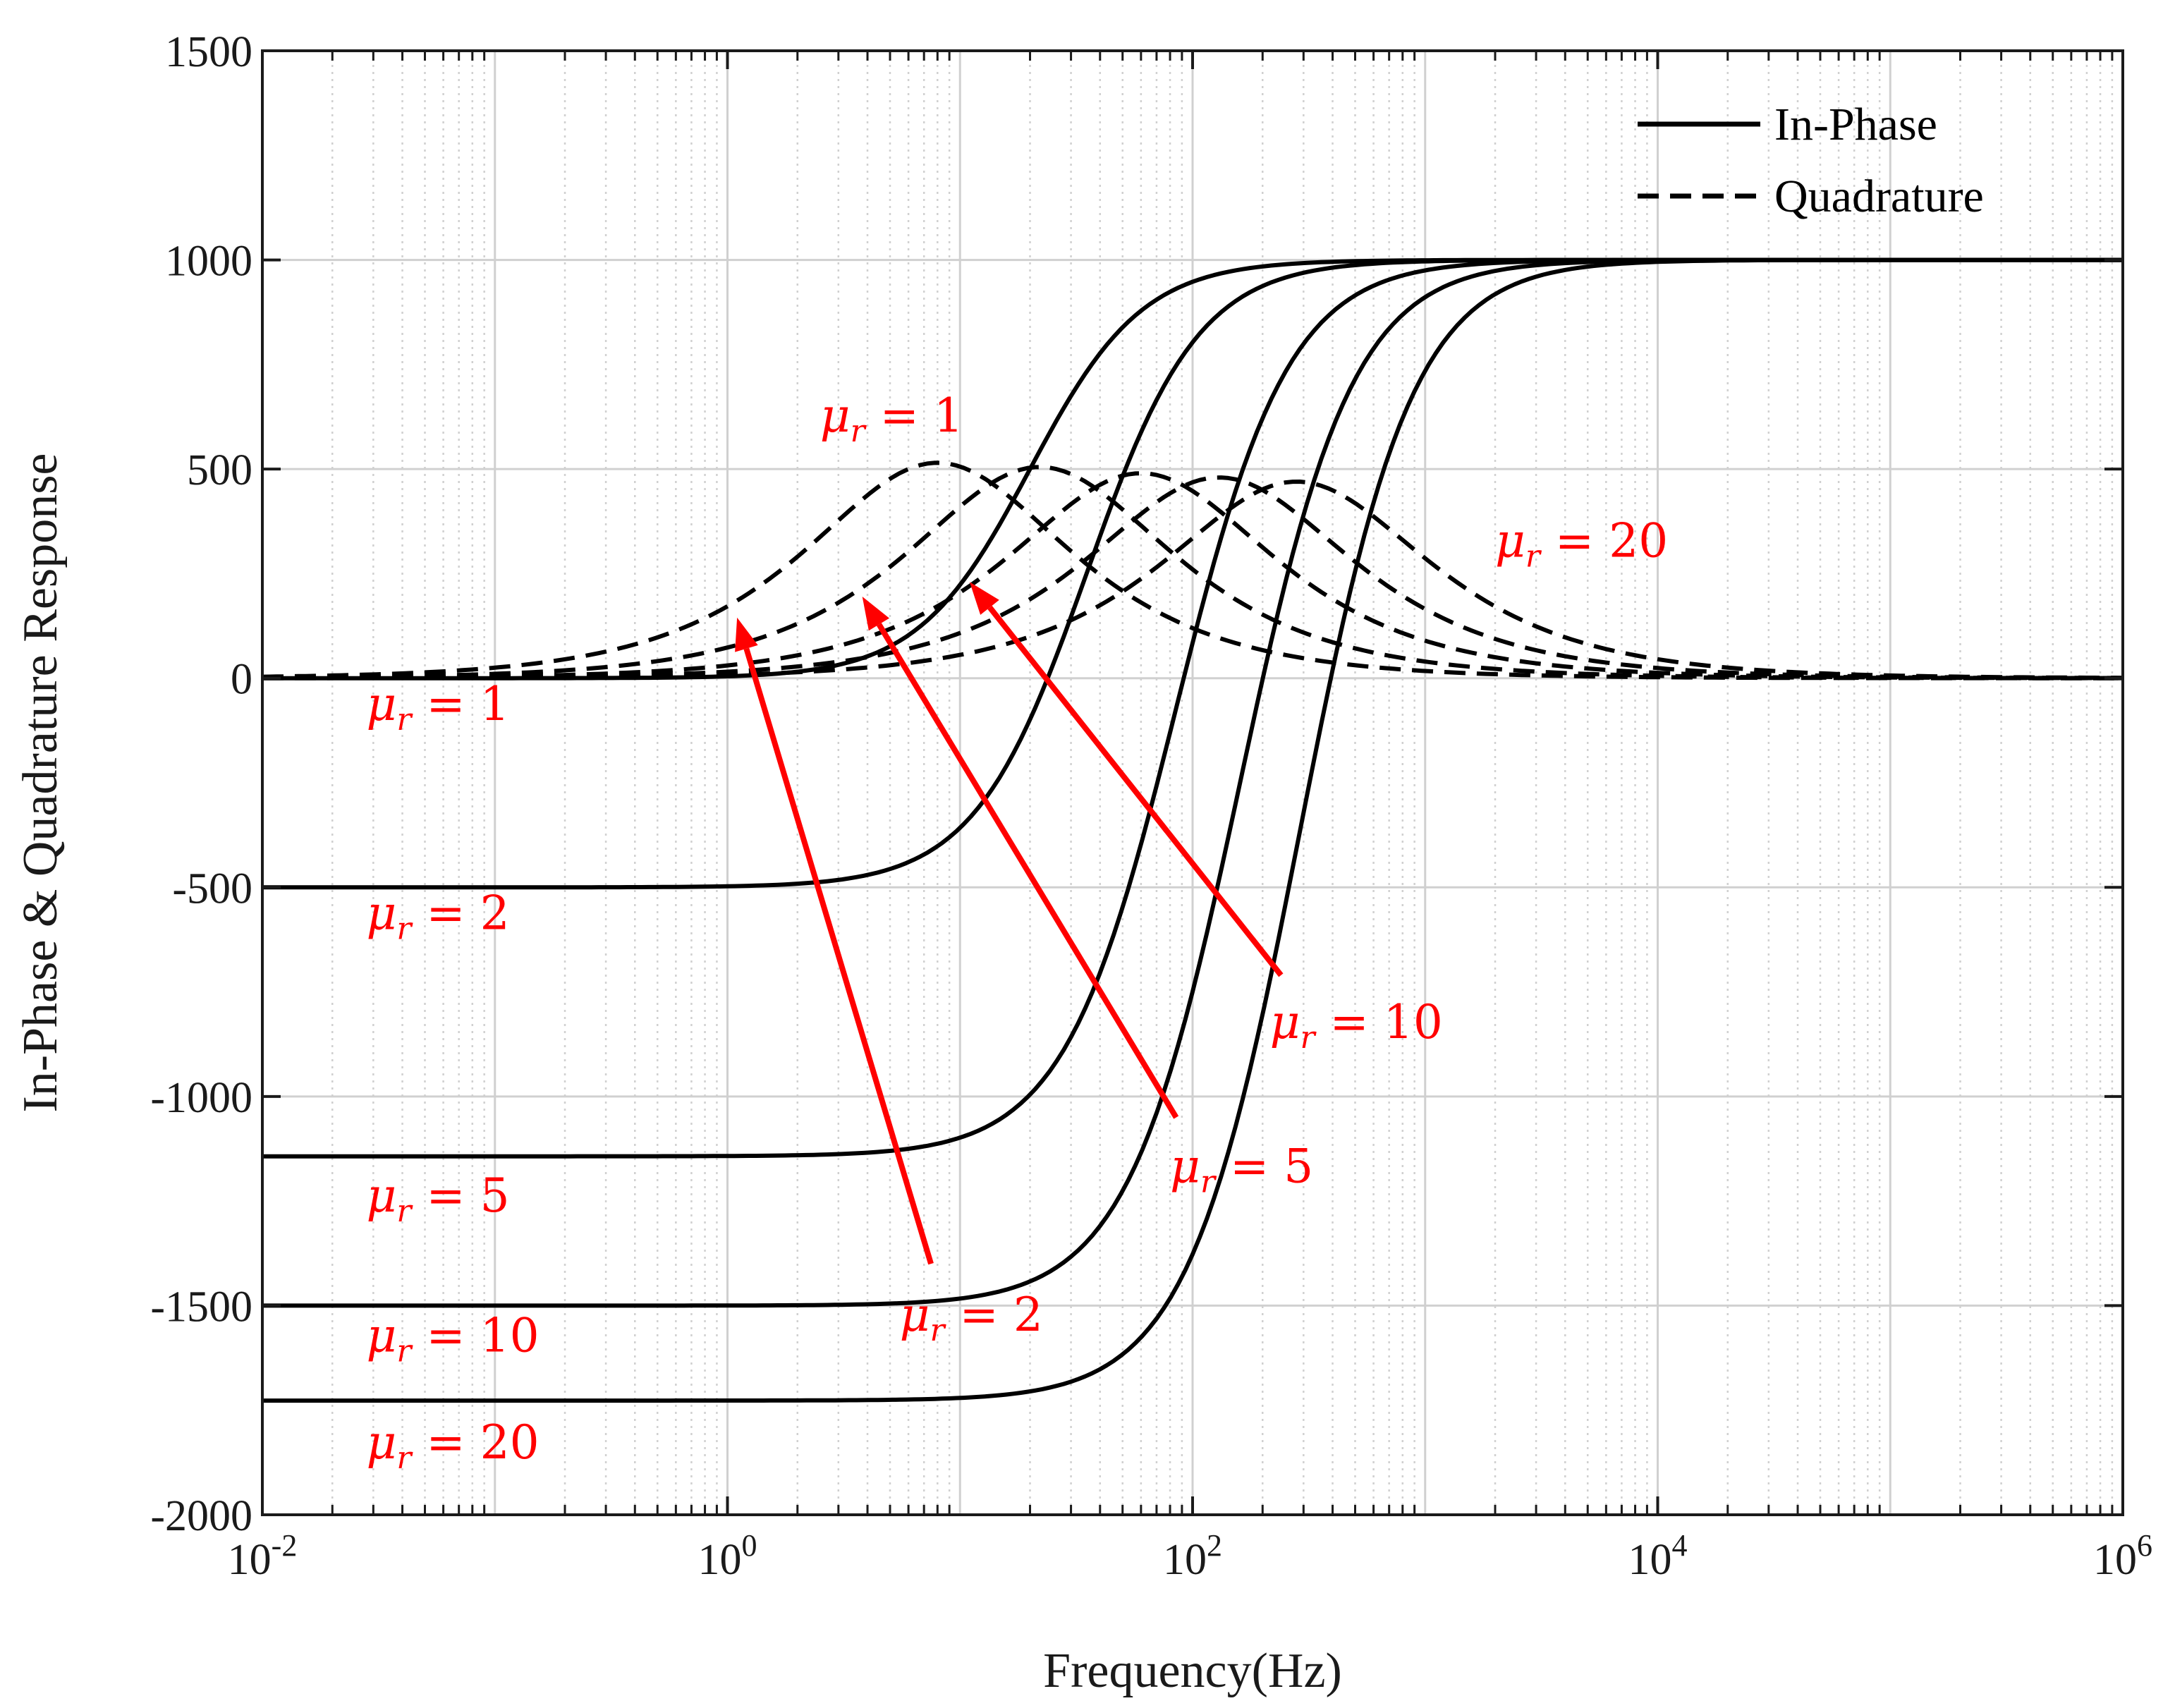 The height and width of the screenshot is (1708, 2175). Describe the element at coordinates (212, 889) in the screenshot. I see `y-tick-label: -500` at that location.